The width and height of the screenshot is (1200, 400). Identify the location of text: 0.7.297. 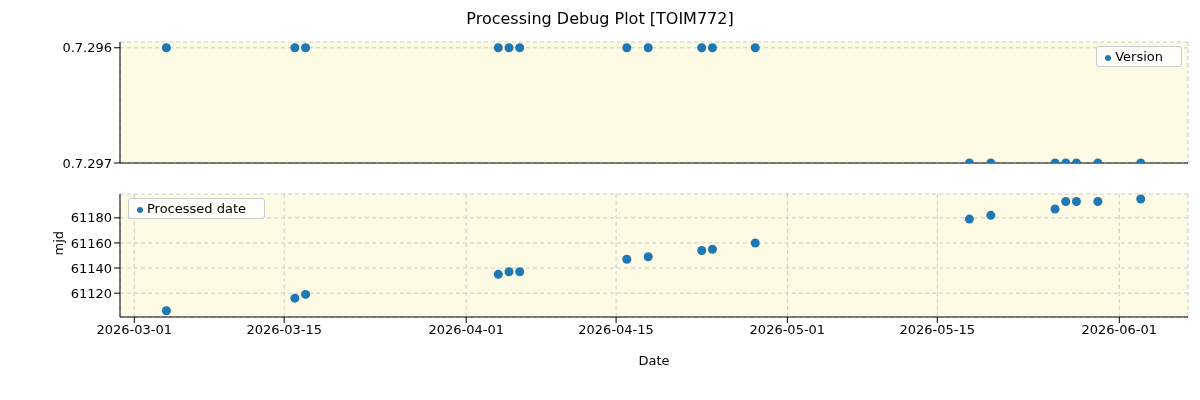
(87, 163).